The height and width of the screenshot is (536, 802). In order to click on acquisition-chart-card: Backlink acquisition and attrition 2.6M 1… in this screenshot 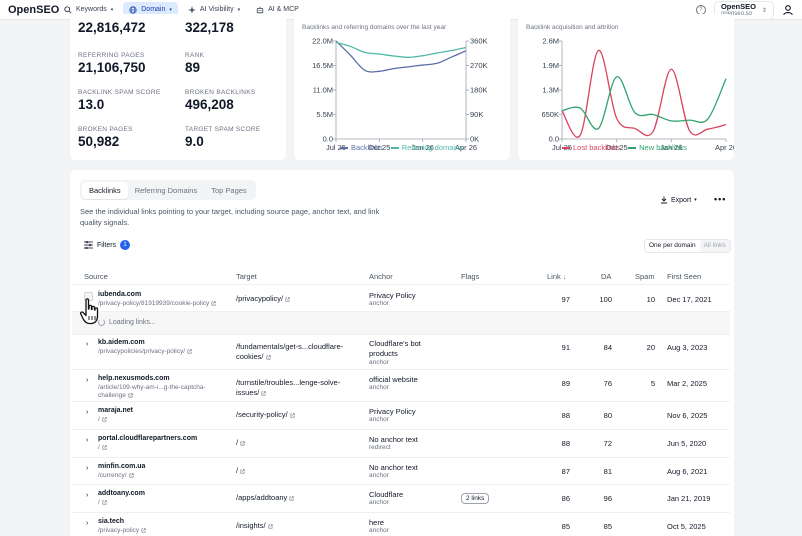, I will do `click(626, 87)`.